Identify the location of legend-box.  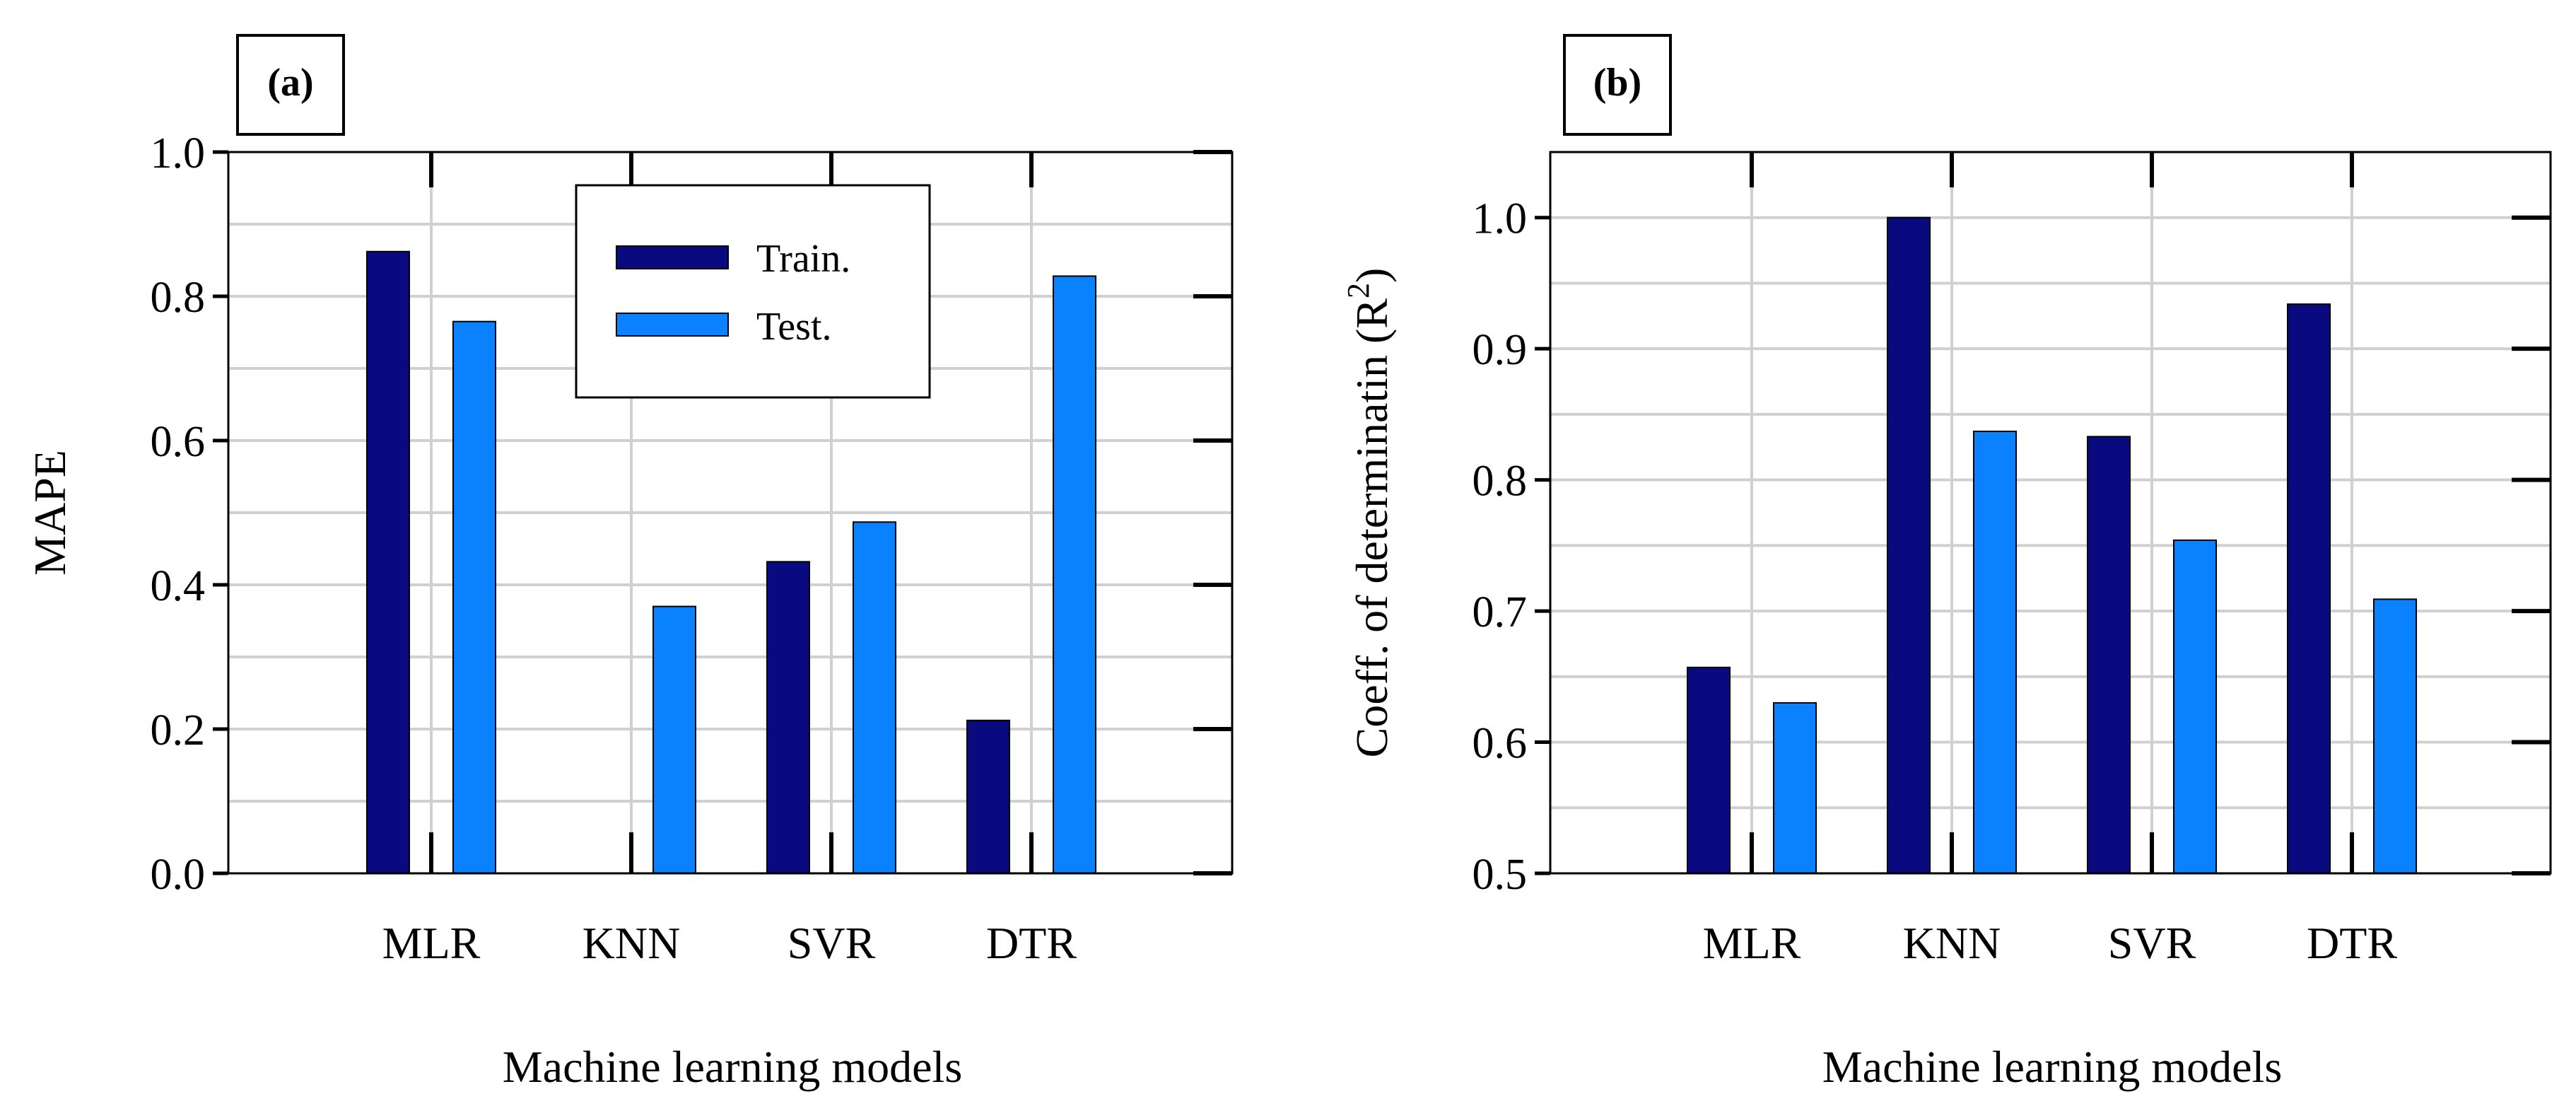
(753, 291).